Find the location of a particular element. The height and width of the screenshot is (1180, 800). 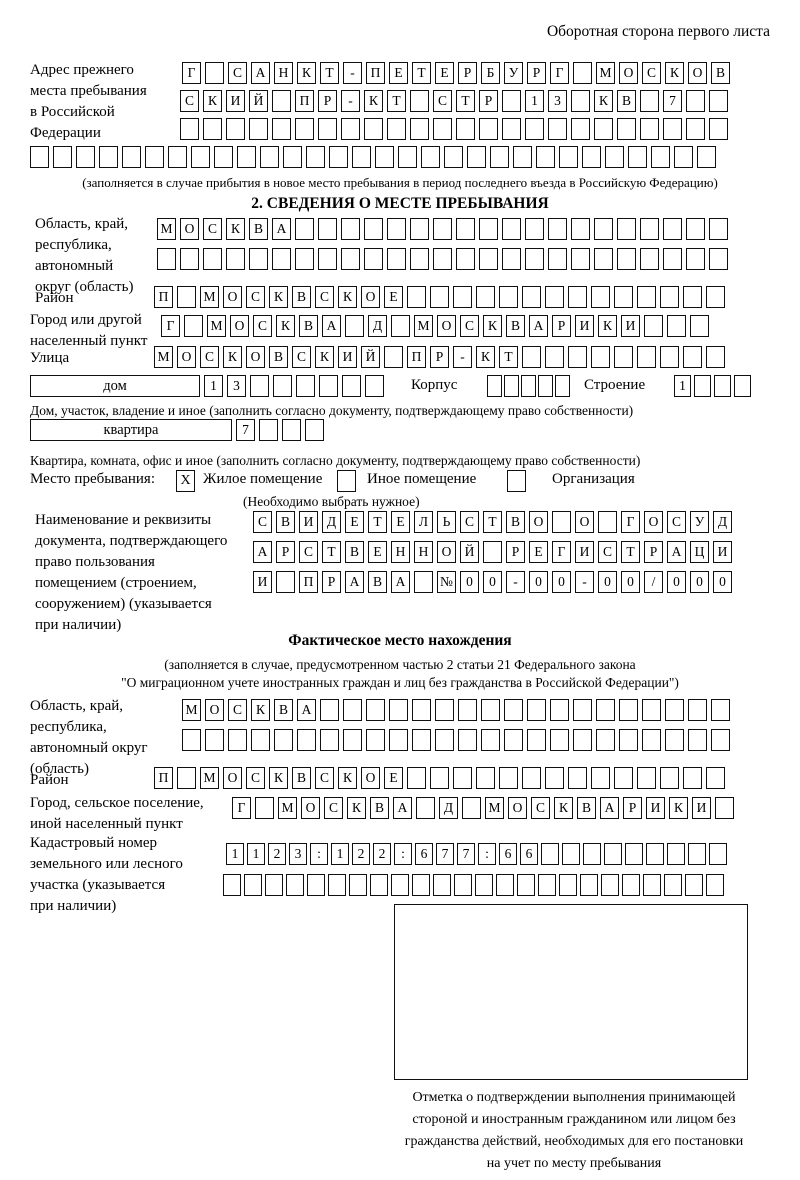

char-cell: У is located at coordinates (699, 522).